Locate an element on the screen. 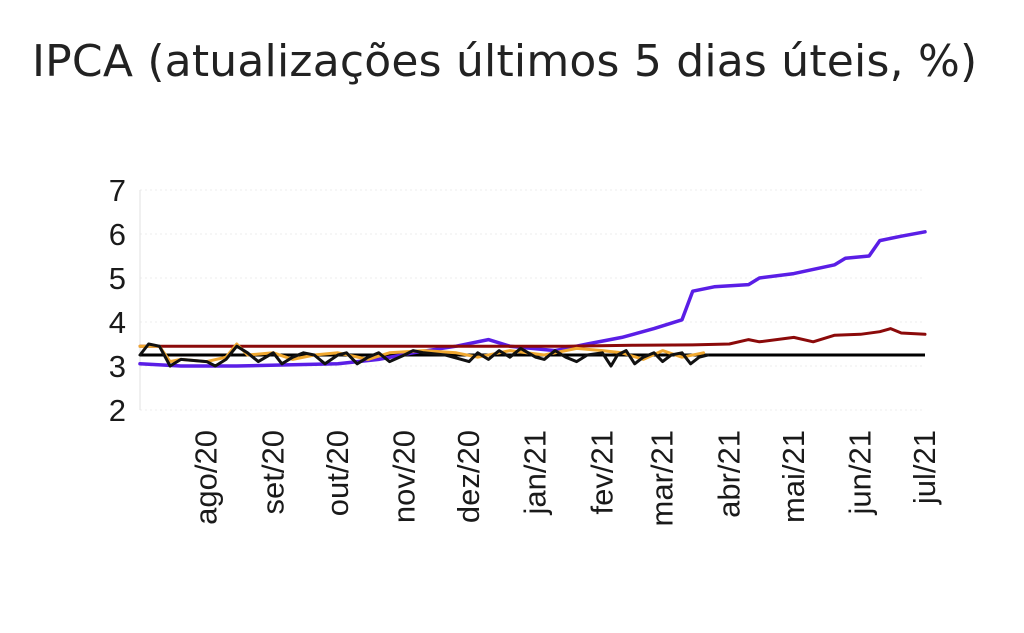 The width and height of the screenshot is (1024, 633). y-tick-label: 3 is located at coordinates (117, 366).